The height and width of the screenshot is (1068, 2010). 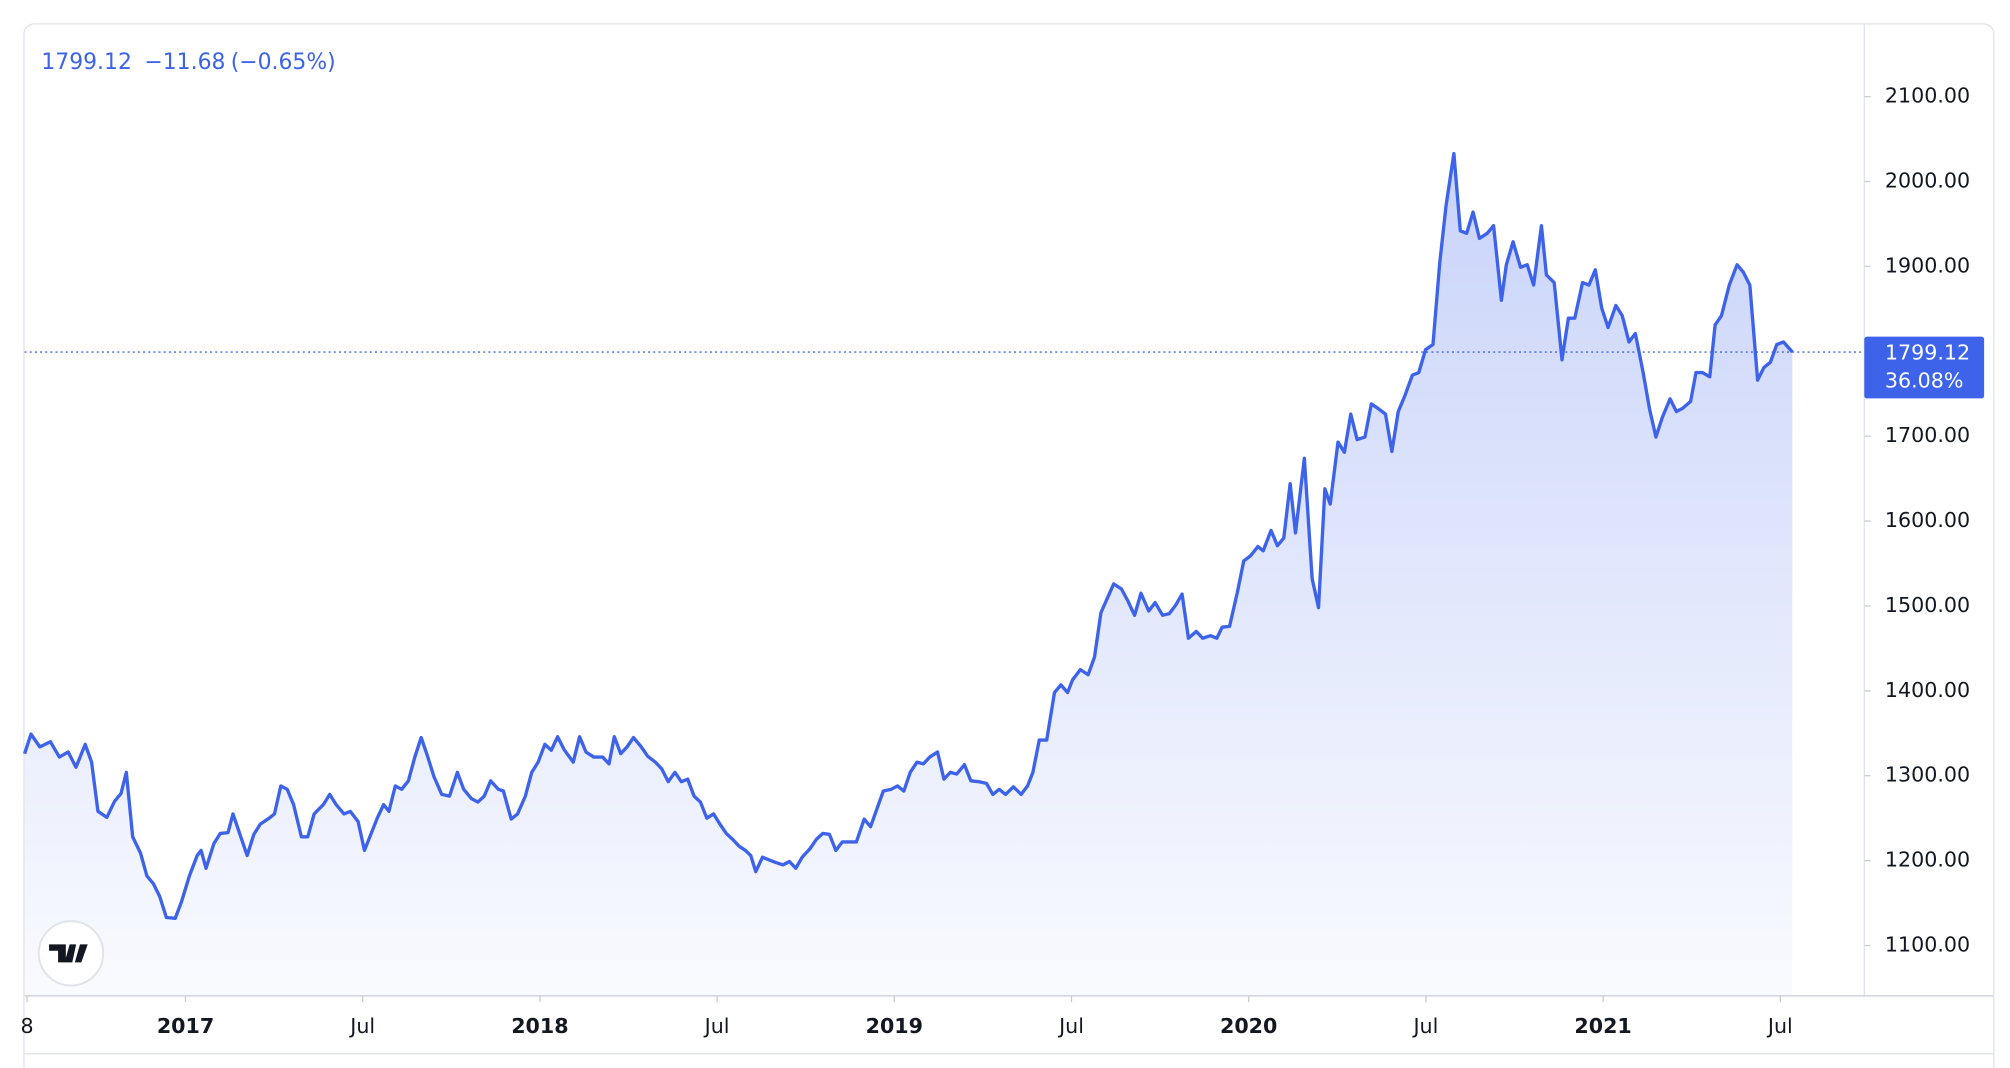 What do you see at coordinates (1248, 1026) in the screenshot?
I see `x-tick-label: 2020` at bounding box center [1248, 1026].